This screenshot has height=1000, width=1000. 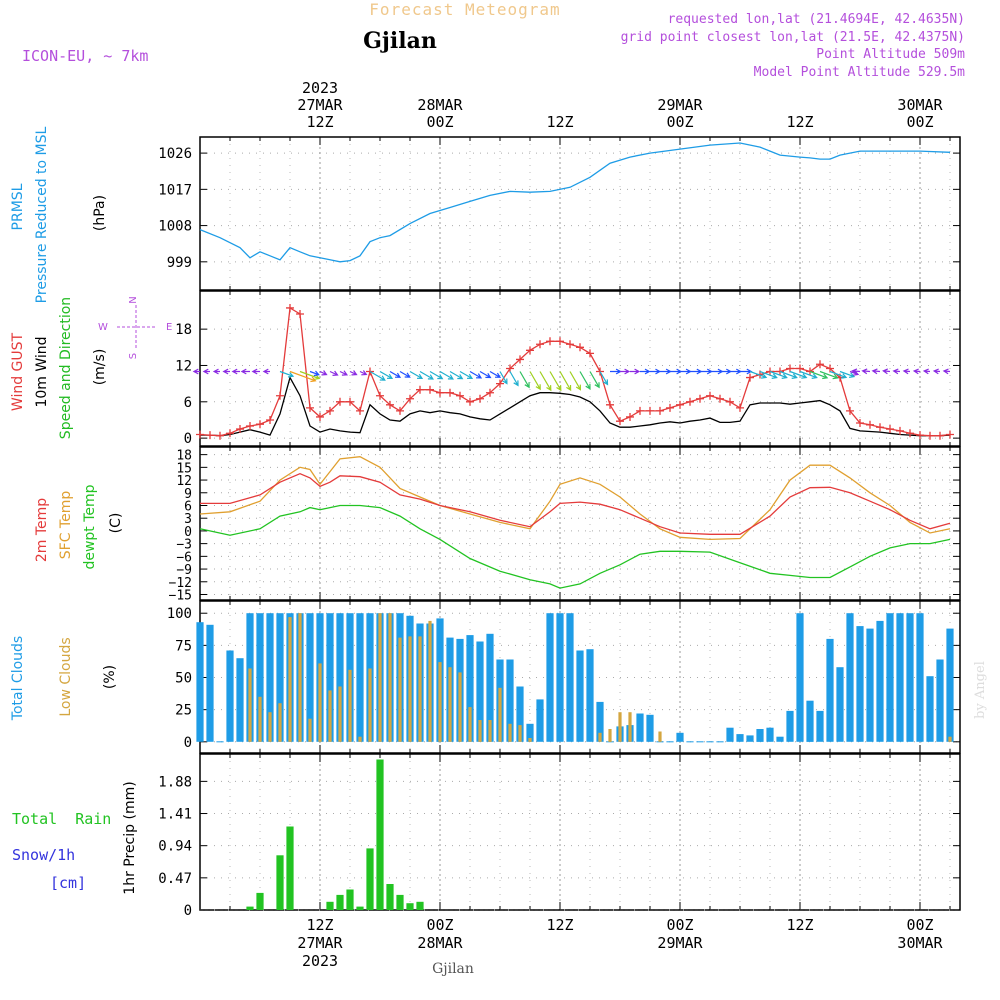 What do you see at coordinates (439, 122) in the screenshot?
I see `top-time-label: 00Z` at bounding box center [439, 122].